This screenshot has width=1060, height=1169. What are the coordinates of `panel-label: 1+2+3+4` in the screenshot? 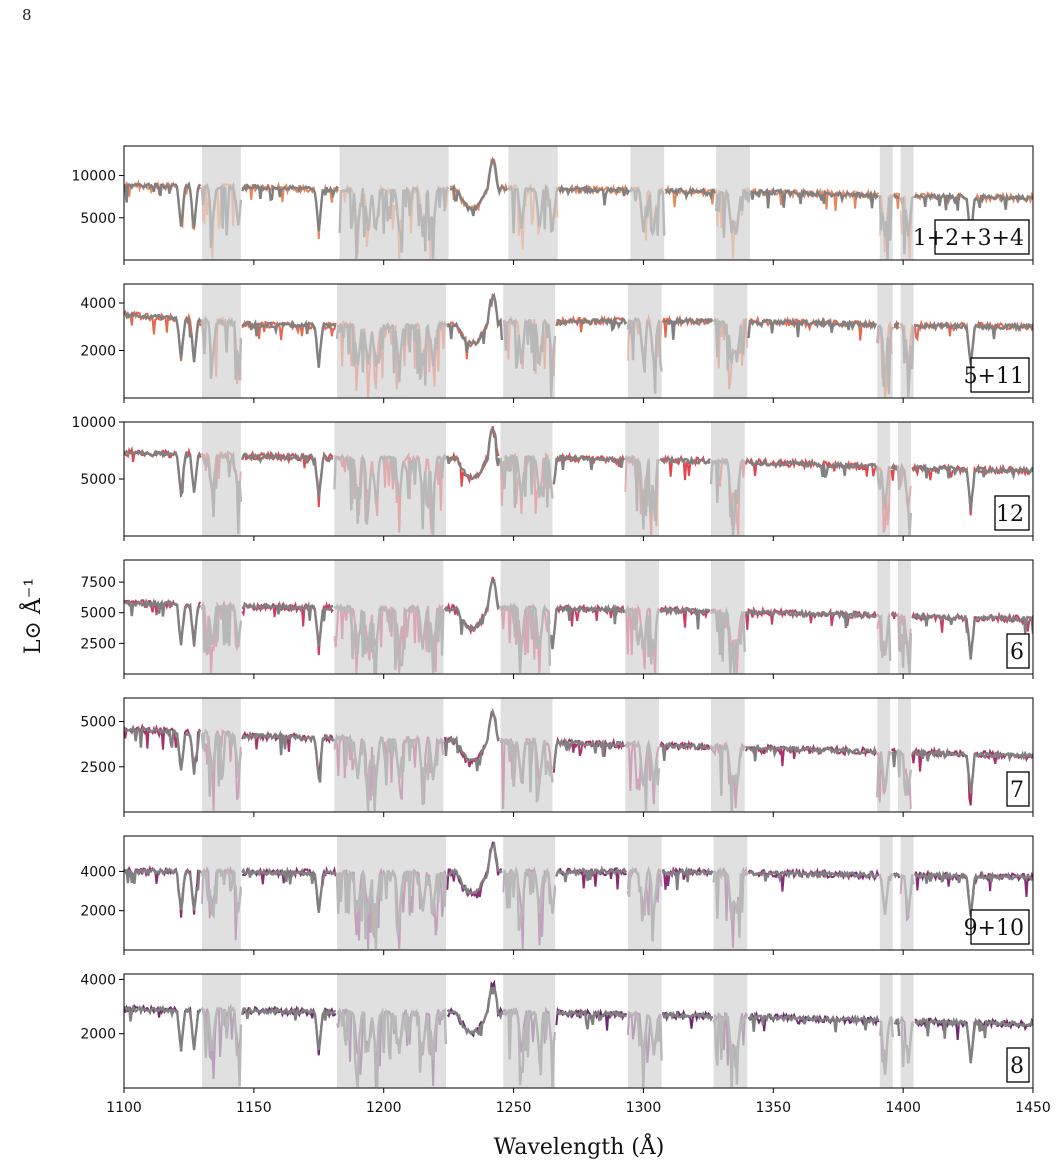 It's located at (968, 238).